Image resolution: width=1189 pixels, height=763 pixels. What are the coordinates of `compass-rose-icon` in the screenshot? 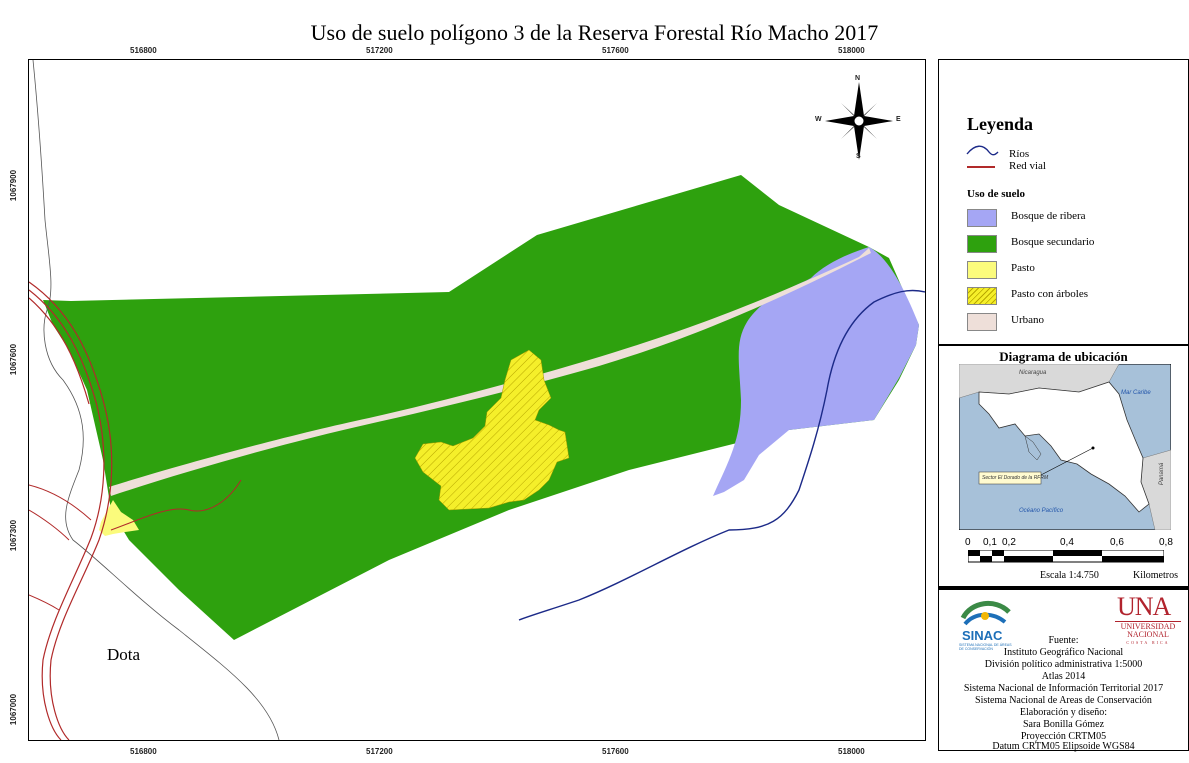 It's located at (859, 121).